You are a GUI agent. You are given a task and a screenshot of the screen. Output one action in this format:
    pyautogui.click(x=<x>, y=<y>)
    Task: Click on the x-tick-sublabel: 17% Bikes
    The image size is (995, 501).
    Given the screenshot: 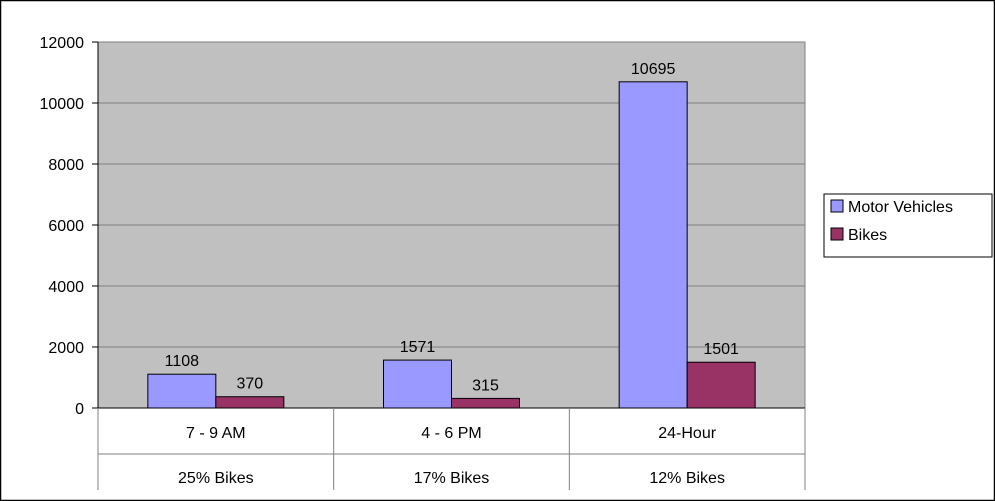 What is the action you would take?
    pyautogui.click(x=452, y=478)
    